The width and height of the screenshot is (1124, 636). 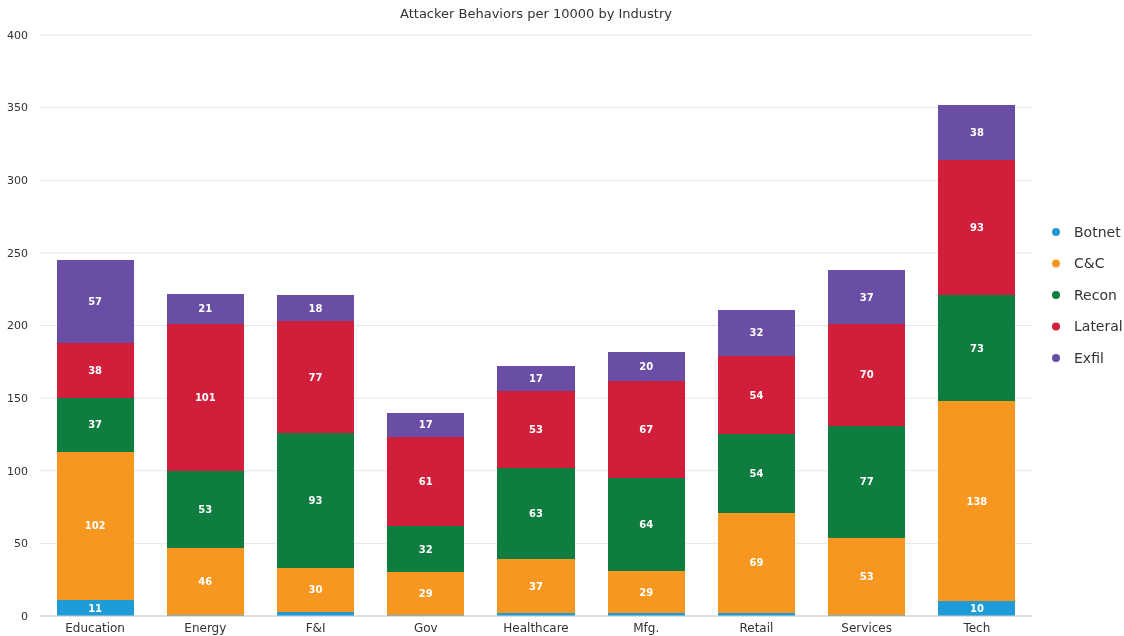 I want to click on data-label: 46, so click(x=205, y=581).